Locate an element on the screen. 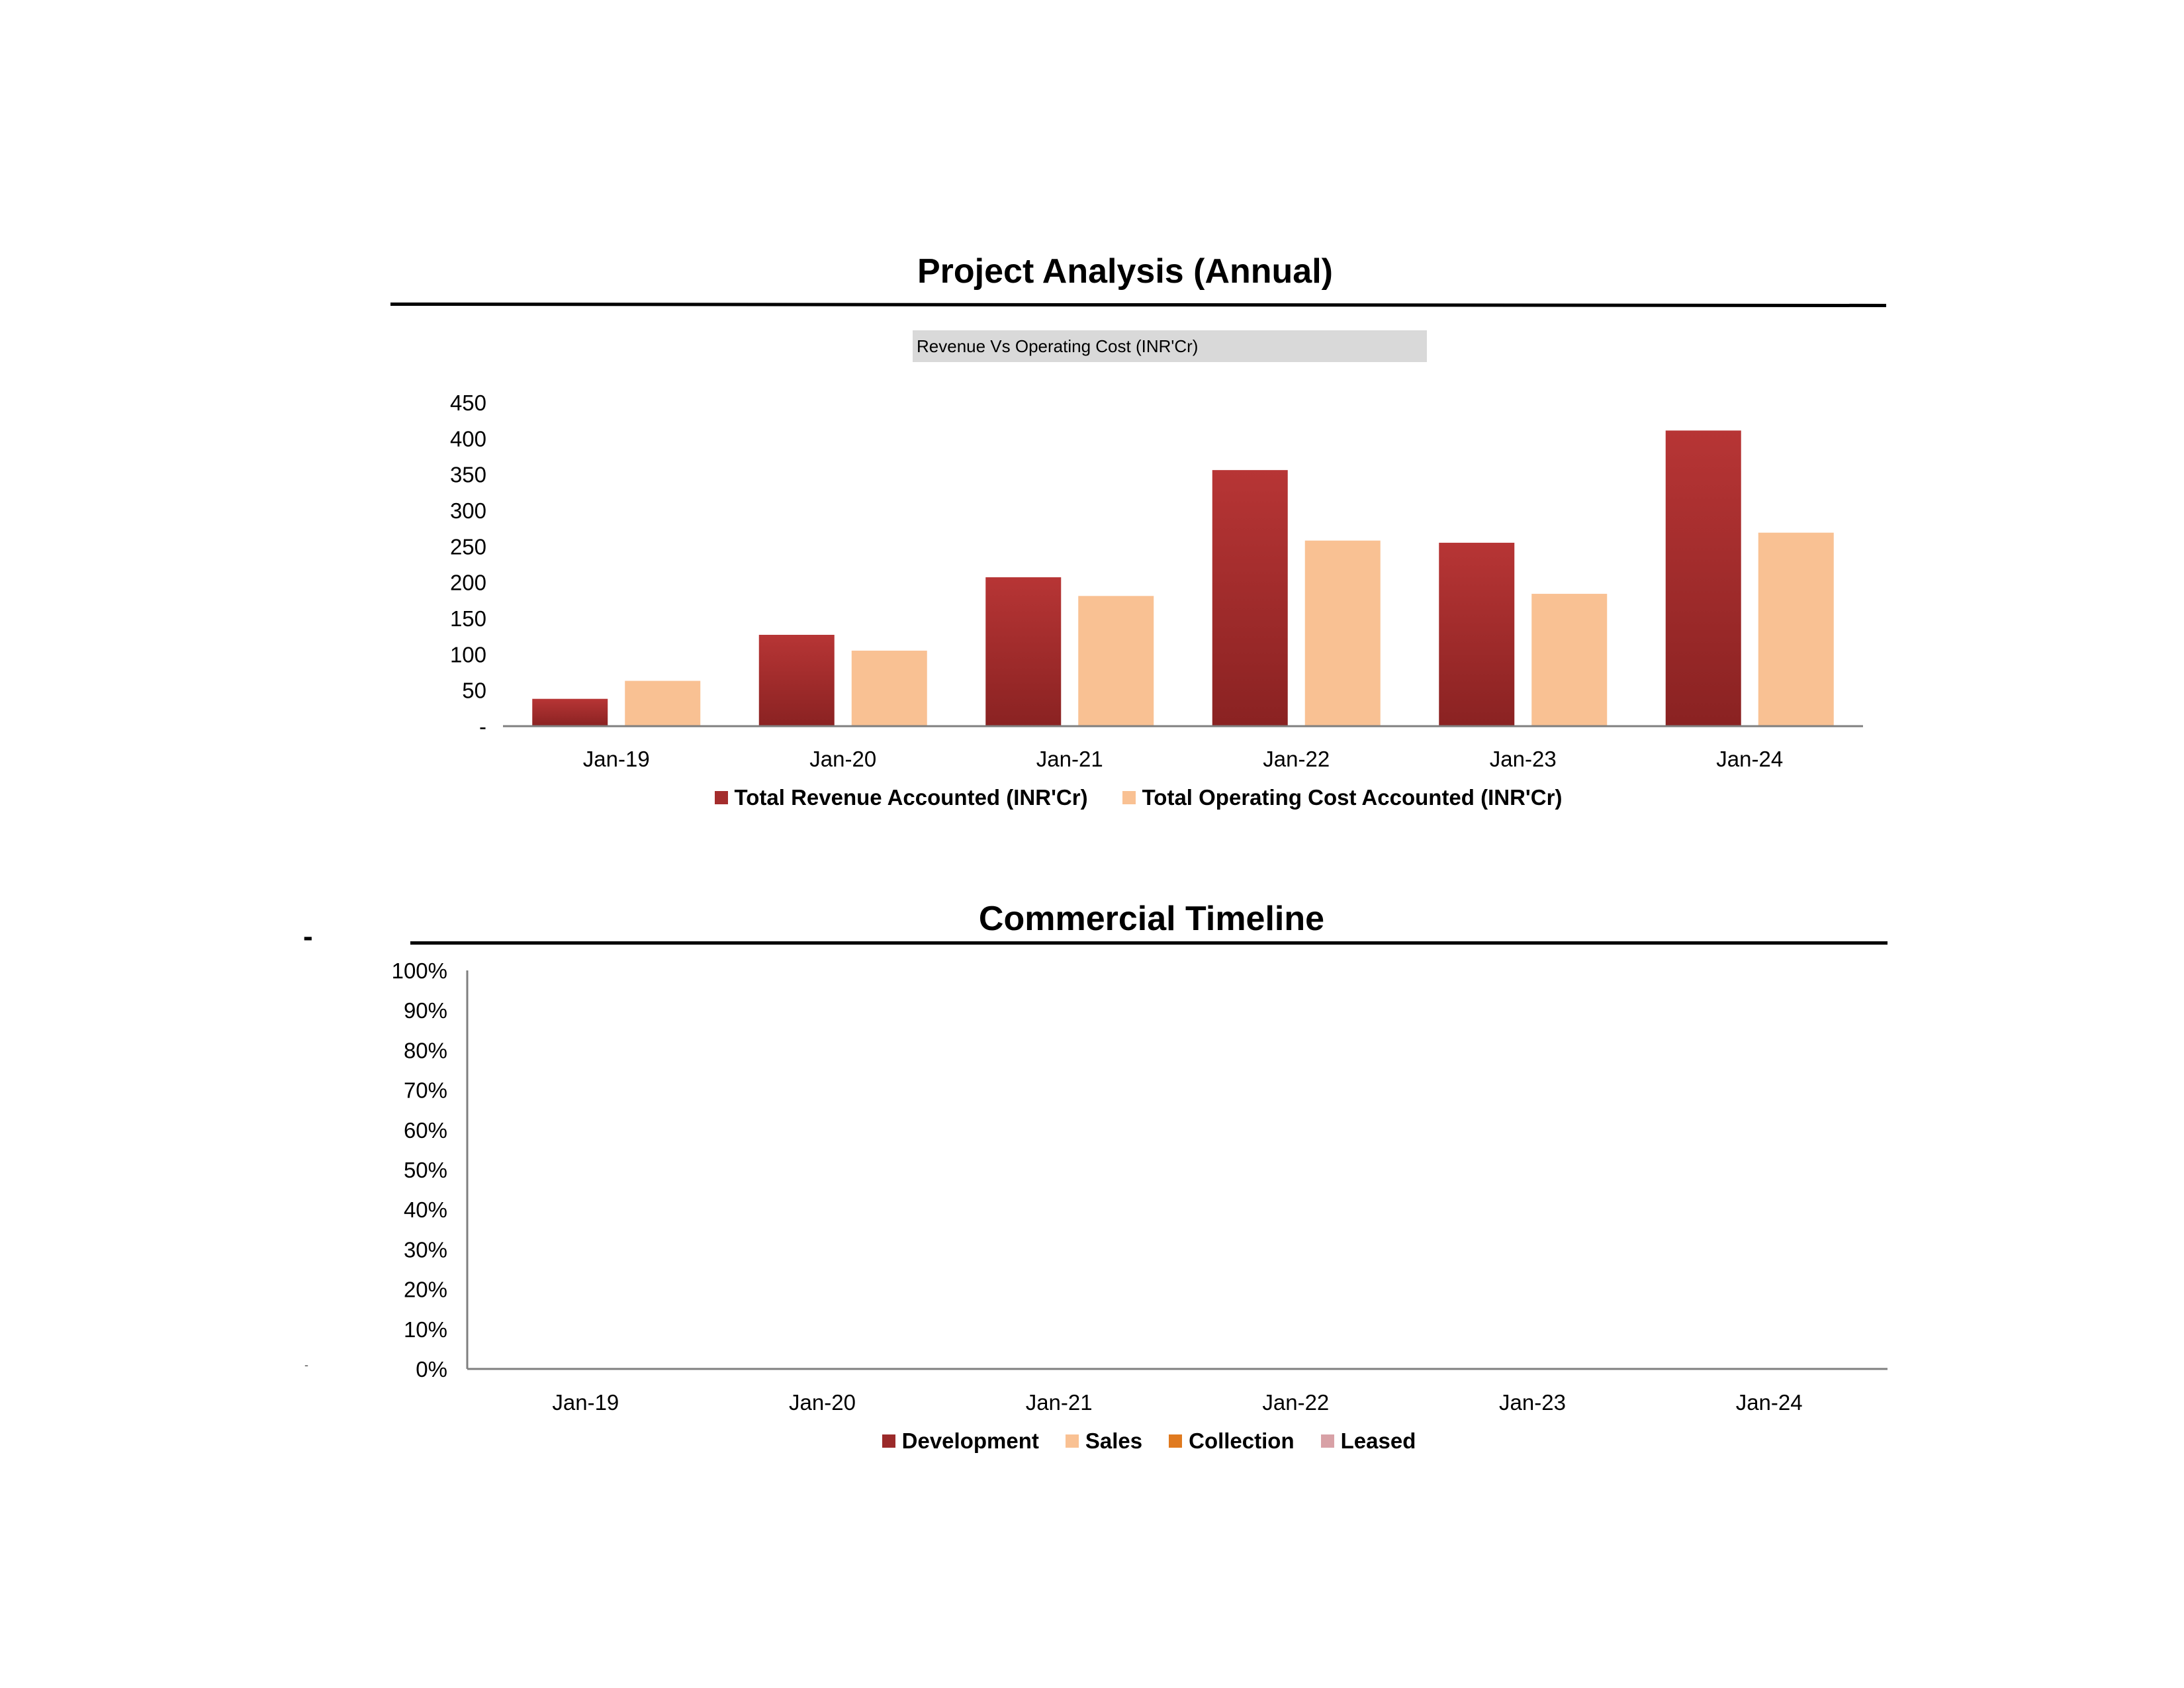  y-tick-label: 100 is located at coordinates (468, 654).